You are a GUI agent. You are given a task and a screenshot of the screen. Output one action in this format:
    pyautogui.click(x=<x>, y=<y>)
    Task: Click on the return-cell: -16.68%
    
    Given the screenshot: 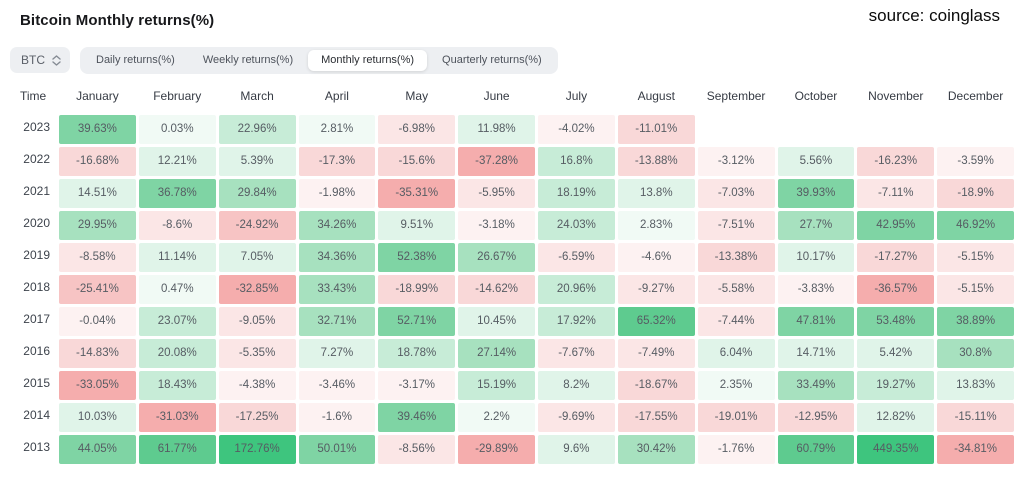 What is the action you would take?
    pyautogui.click(x=97, y=161)
    